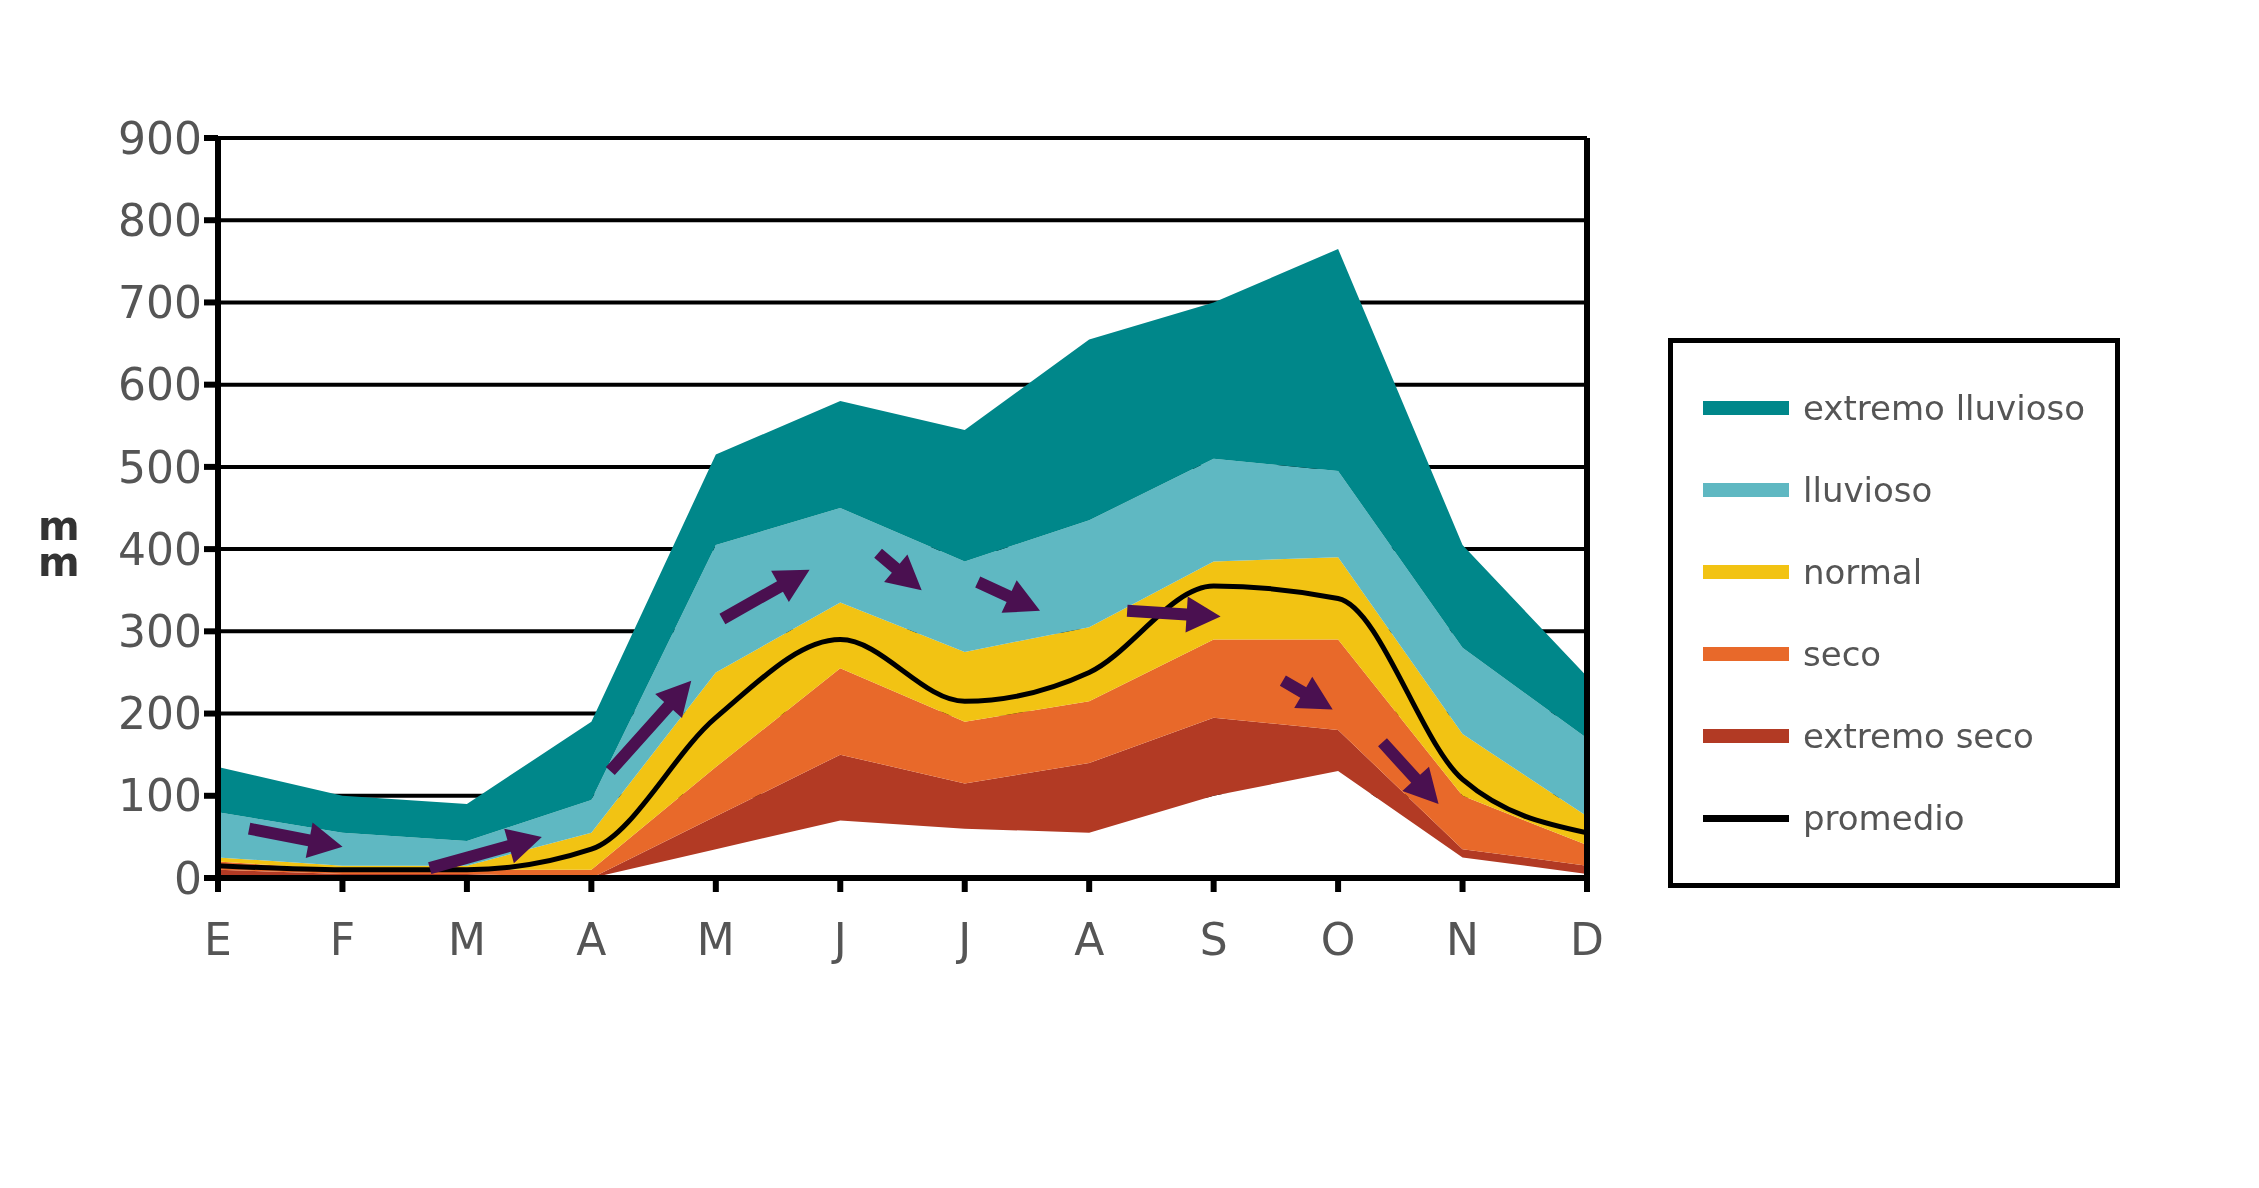  What do you see at coordinates (1463, 940) in the screenshot?
I see `x-tick-label: N` at bounding box center [1463, 940].